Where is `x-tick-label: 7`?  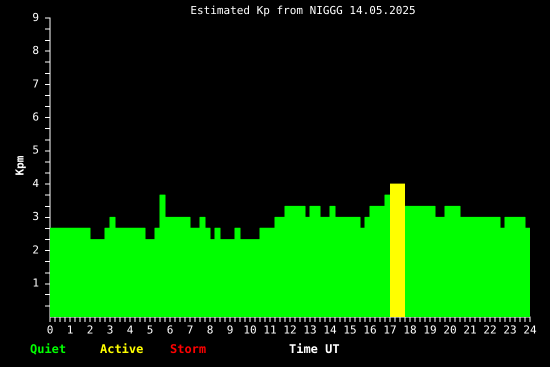 x-tick-label: 7 is located at coordinates (190, 329).